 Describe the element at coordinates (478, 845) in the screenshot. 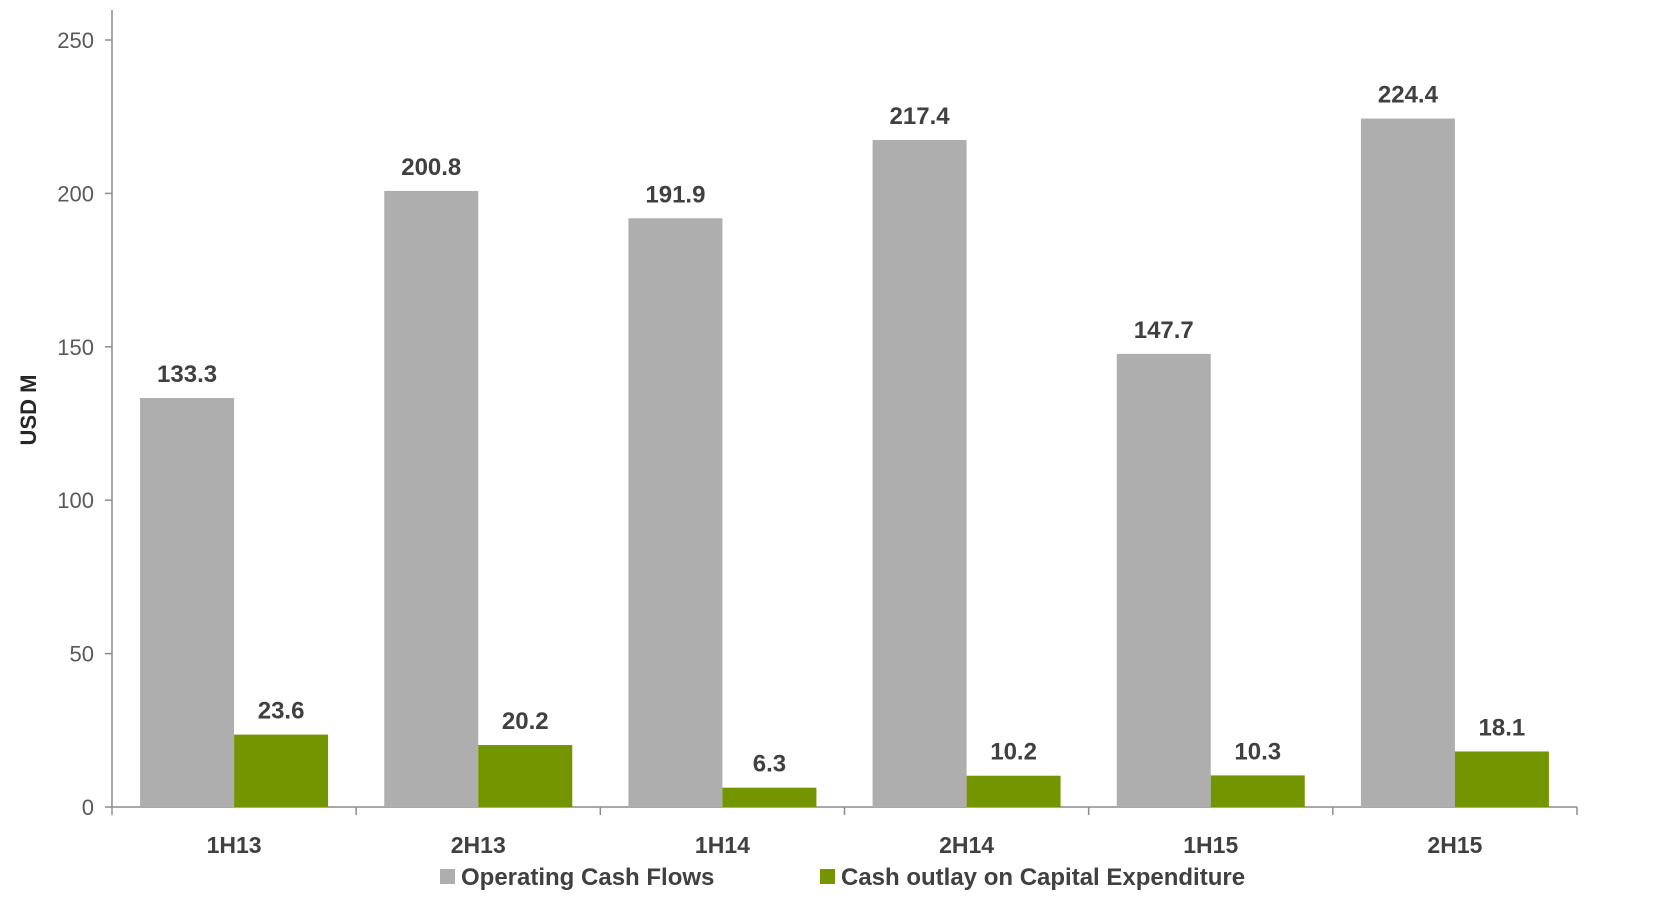

I see `category-label: 2H13` at that location.